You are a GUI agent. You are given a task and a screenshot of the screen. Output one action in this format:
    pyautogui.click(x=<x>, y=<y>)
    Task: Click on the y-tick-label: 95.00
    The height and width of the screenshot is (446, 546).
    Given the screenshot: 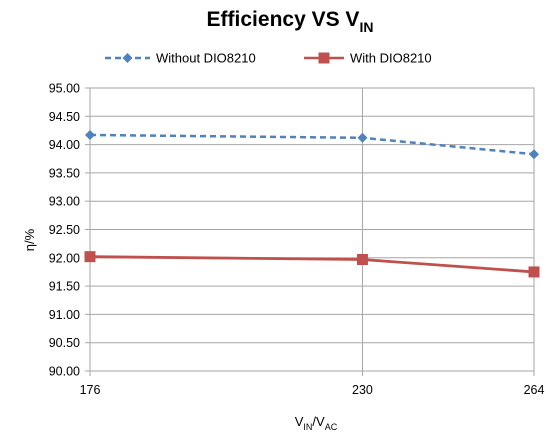 What is the action you would take?
    pyautogui.click(x=64, y=89)
    